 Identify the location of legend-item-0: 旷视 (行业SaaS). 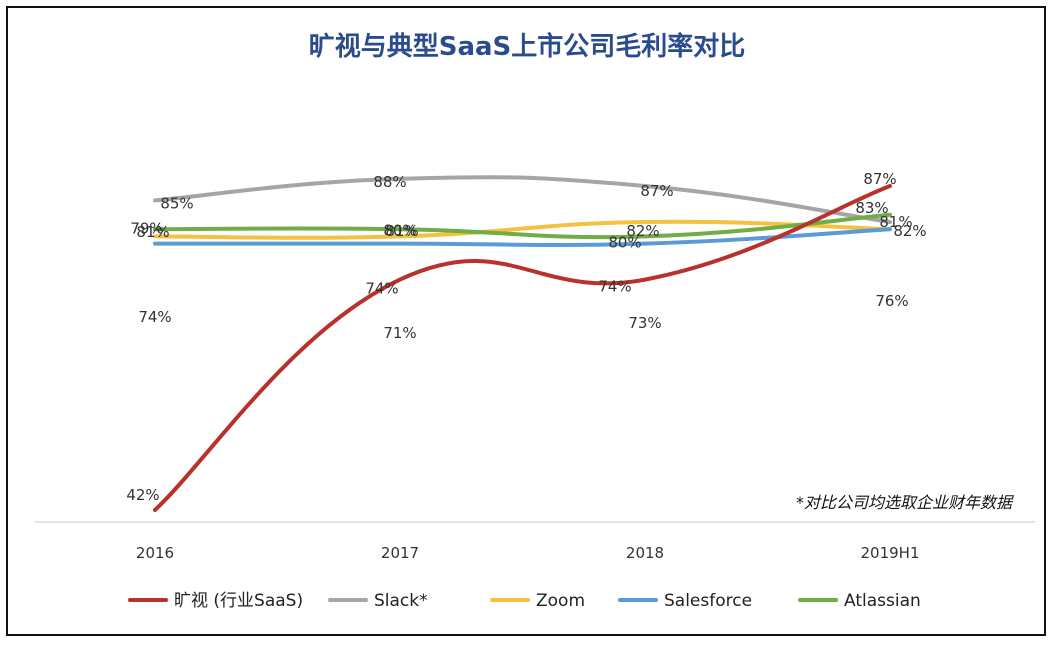
(215, 601).